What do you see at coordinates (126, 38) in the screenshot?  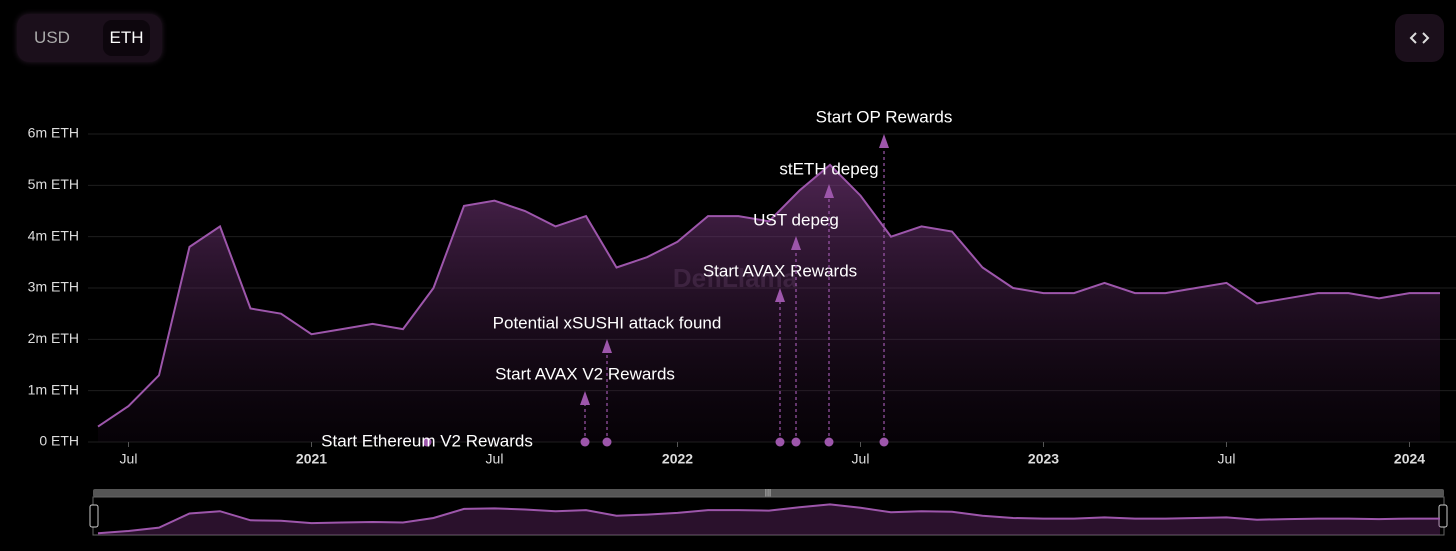 I see `eth-button: ETH` at bounding box center [126, 38].